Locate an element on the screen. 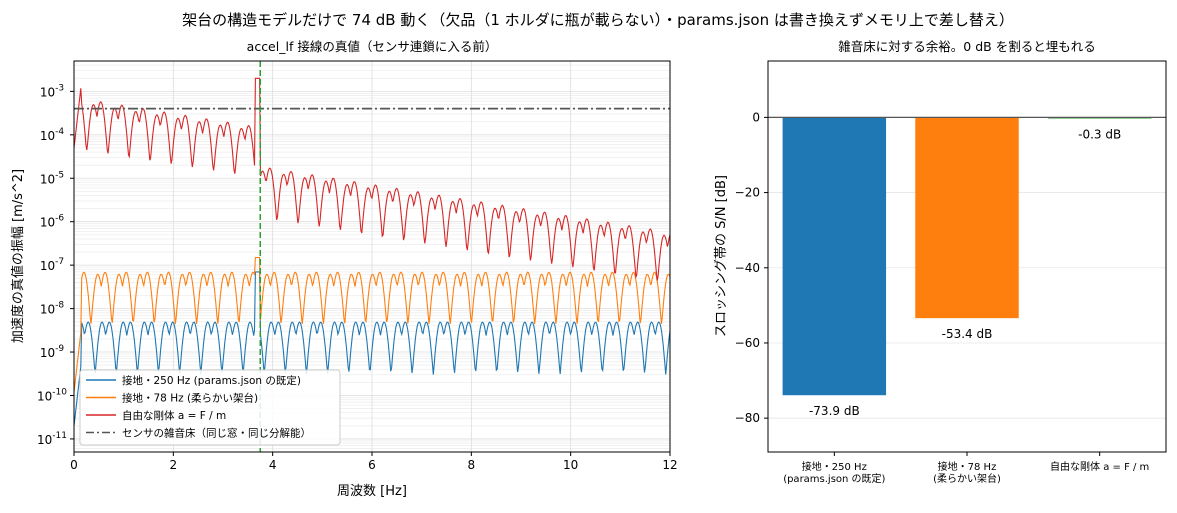 The image size is (1177, 513). left-x-tick-label: 2 is located at coordinates (174, 465).